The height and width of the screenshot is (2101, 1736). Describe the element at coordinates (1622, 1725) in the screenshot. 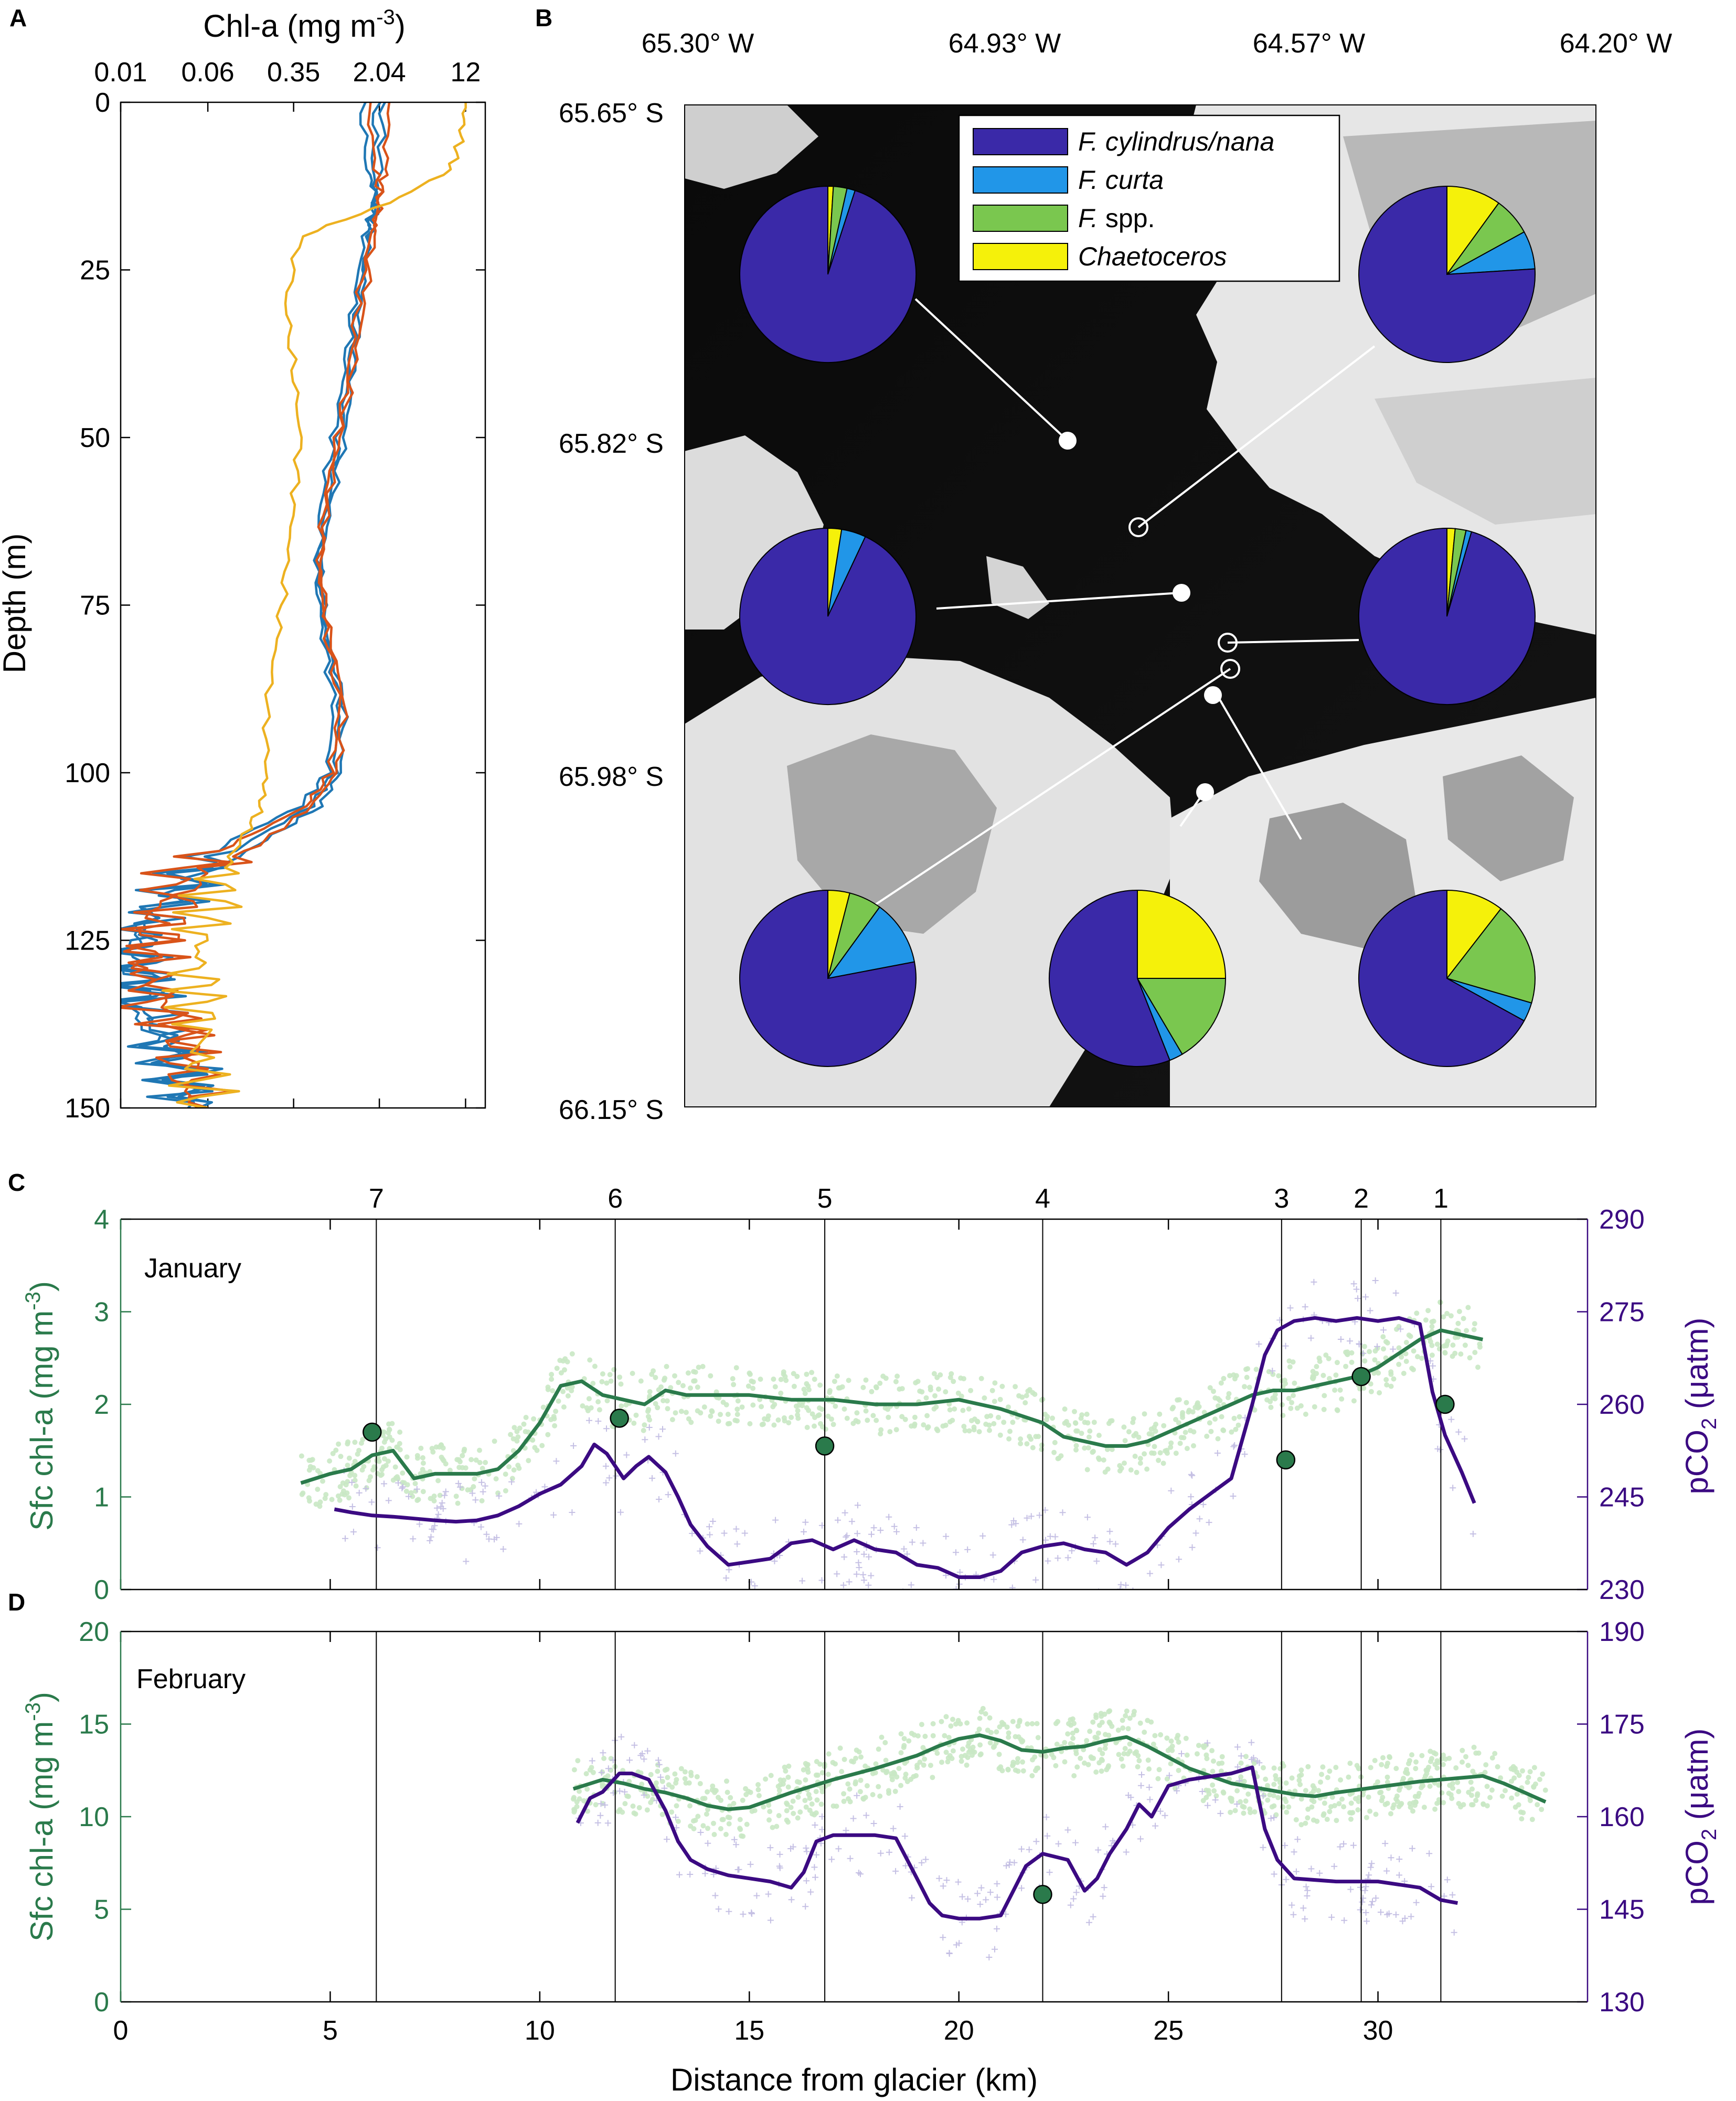

I see `right-tick-label: 175` at that location.